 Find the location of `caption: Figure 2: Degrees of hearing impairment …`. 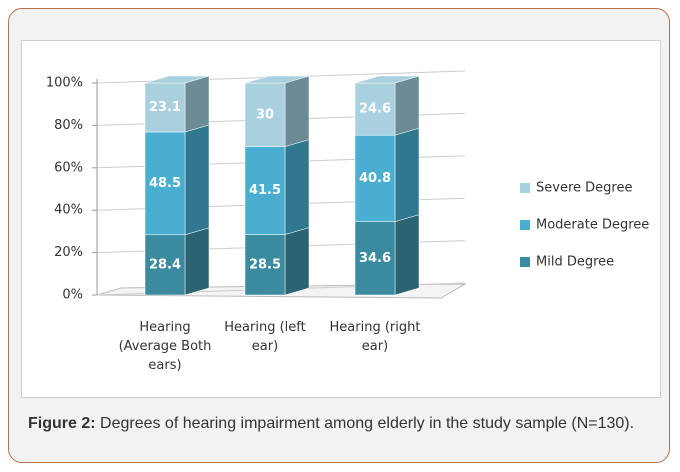

caption: Figure 2: Degrees of hearing impairment … is located at coordinates (342, 424).